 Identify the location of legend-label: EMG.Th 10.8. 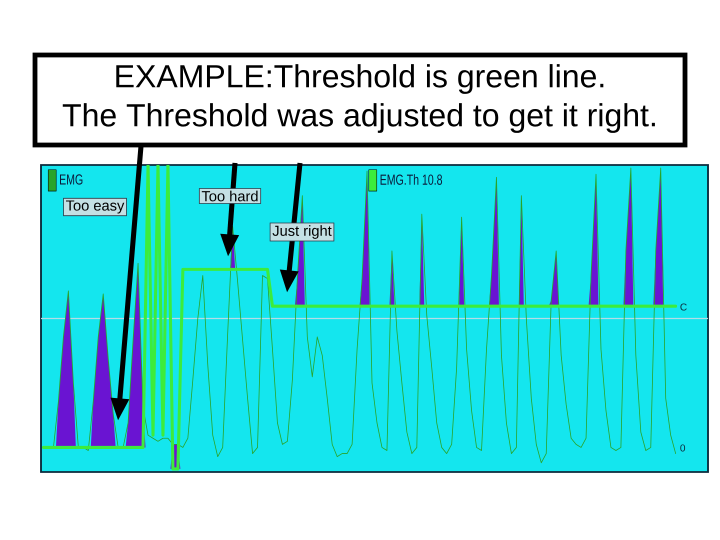
(411, 179).